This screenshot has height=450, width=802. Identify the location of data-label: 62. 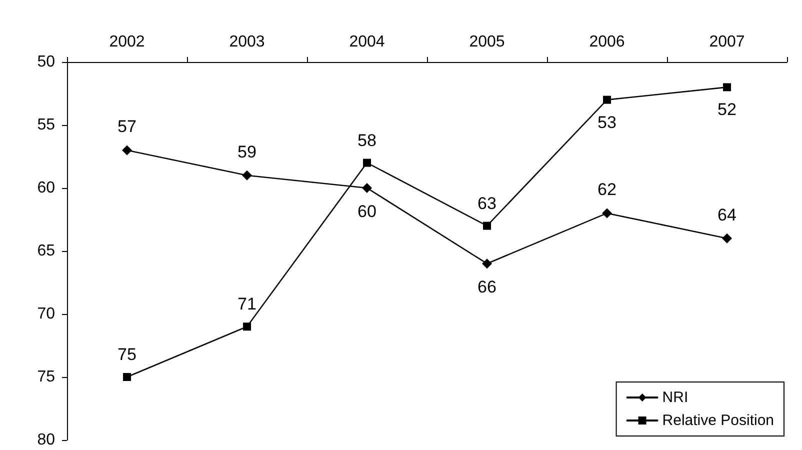
(607, 190).